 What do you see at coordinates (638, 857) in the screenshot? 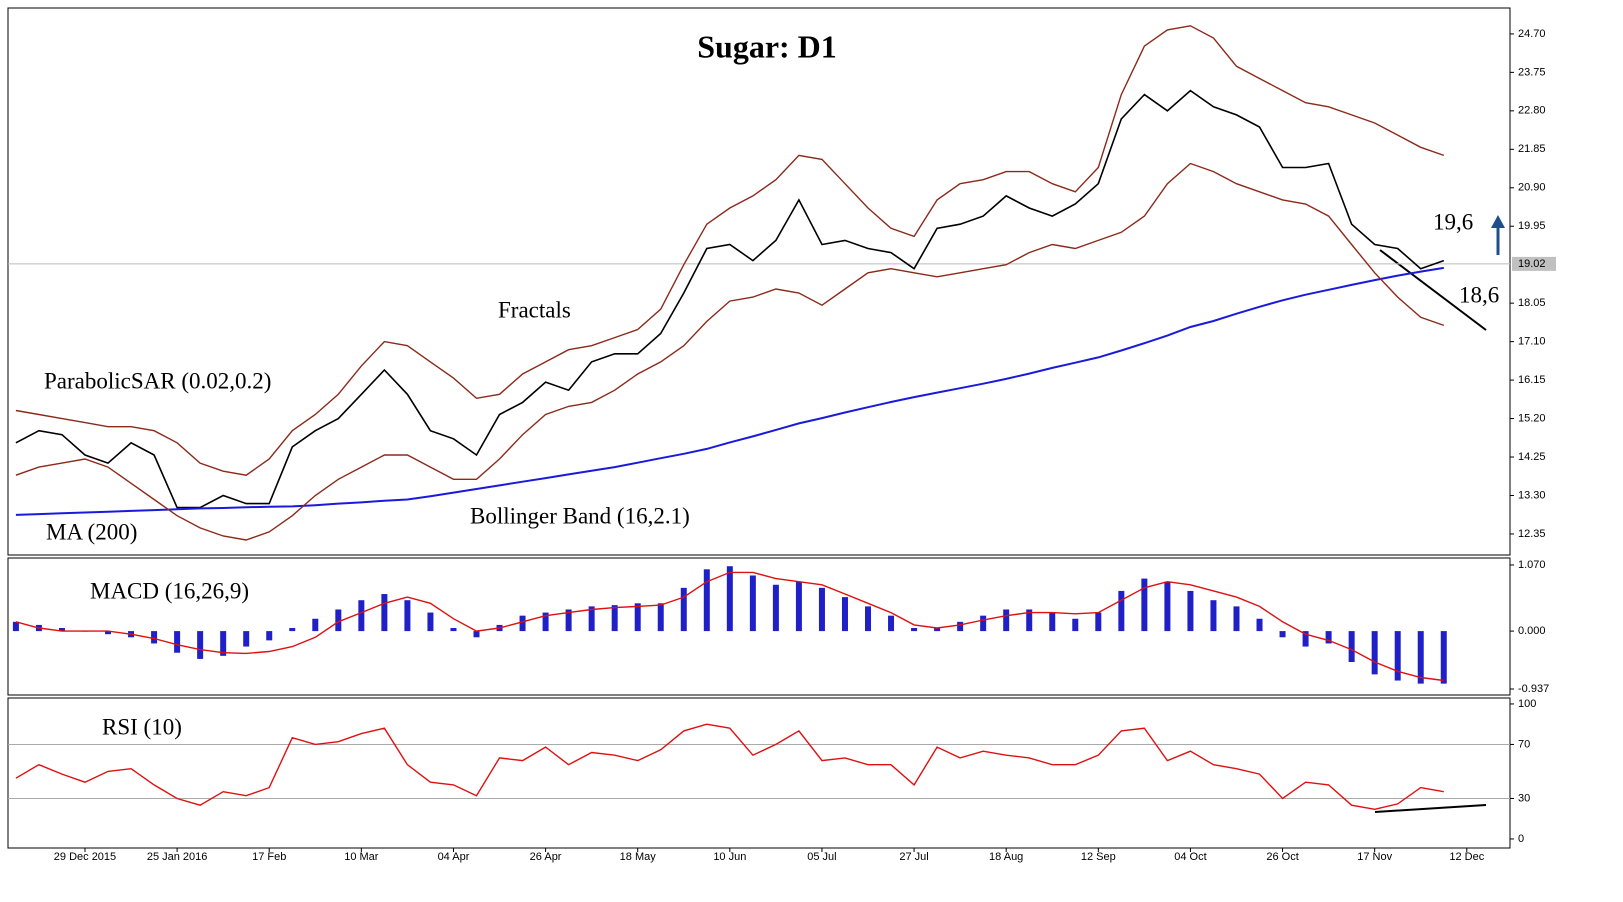
I see `x-tick-label: 18 May` at bounding box center [638, 857].